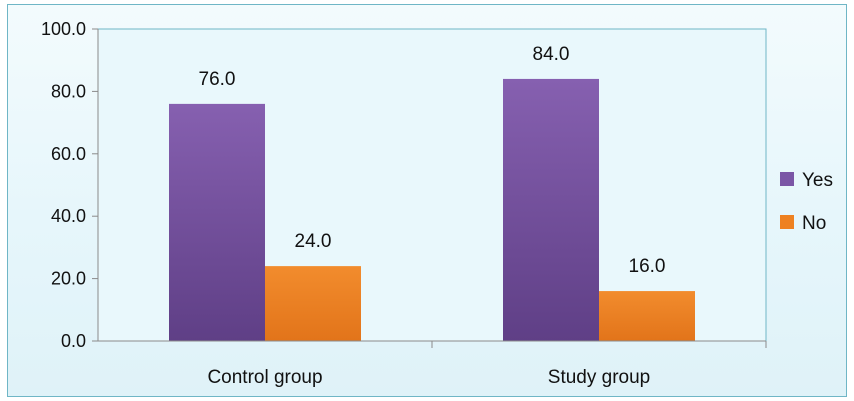  What do you see at coordinates (787, 222) in the screenshot?
I see `legend-swatch-no` at bounding box center [787, 222].